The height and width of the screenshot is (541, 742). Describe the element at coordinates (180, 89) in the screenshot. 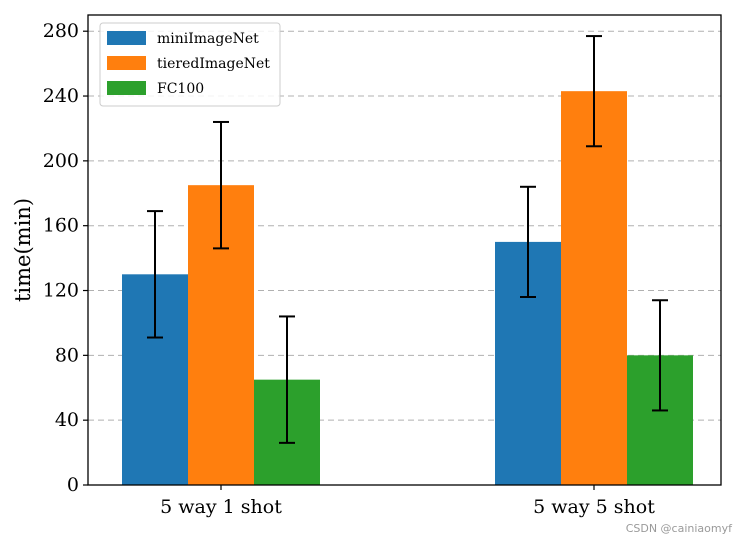

I see `legend-label: FC100` at that location.